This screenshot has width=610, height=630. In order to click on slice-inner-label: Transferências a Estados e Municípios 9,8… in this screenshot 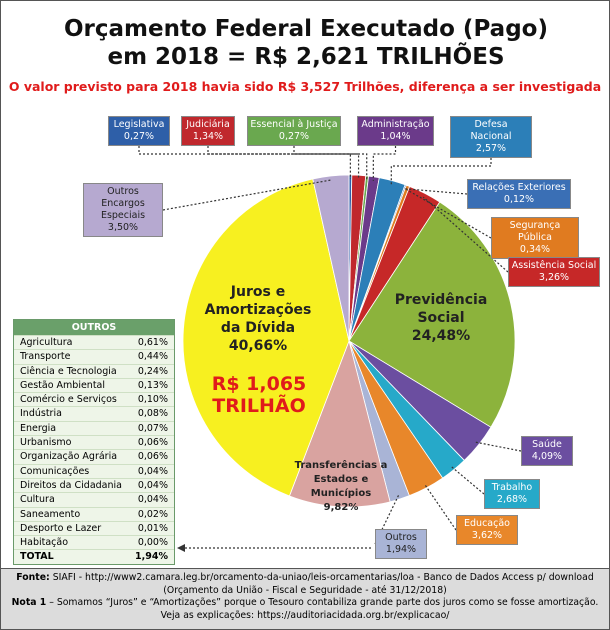, I will do `click(341, 487)`.